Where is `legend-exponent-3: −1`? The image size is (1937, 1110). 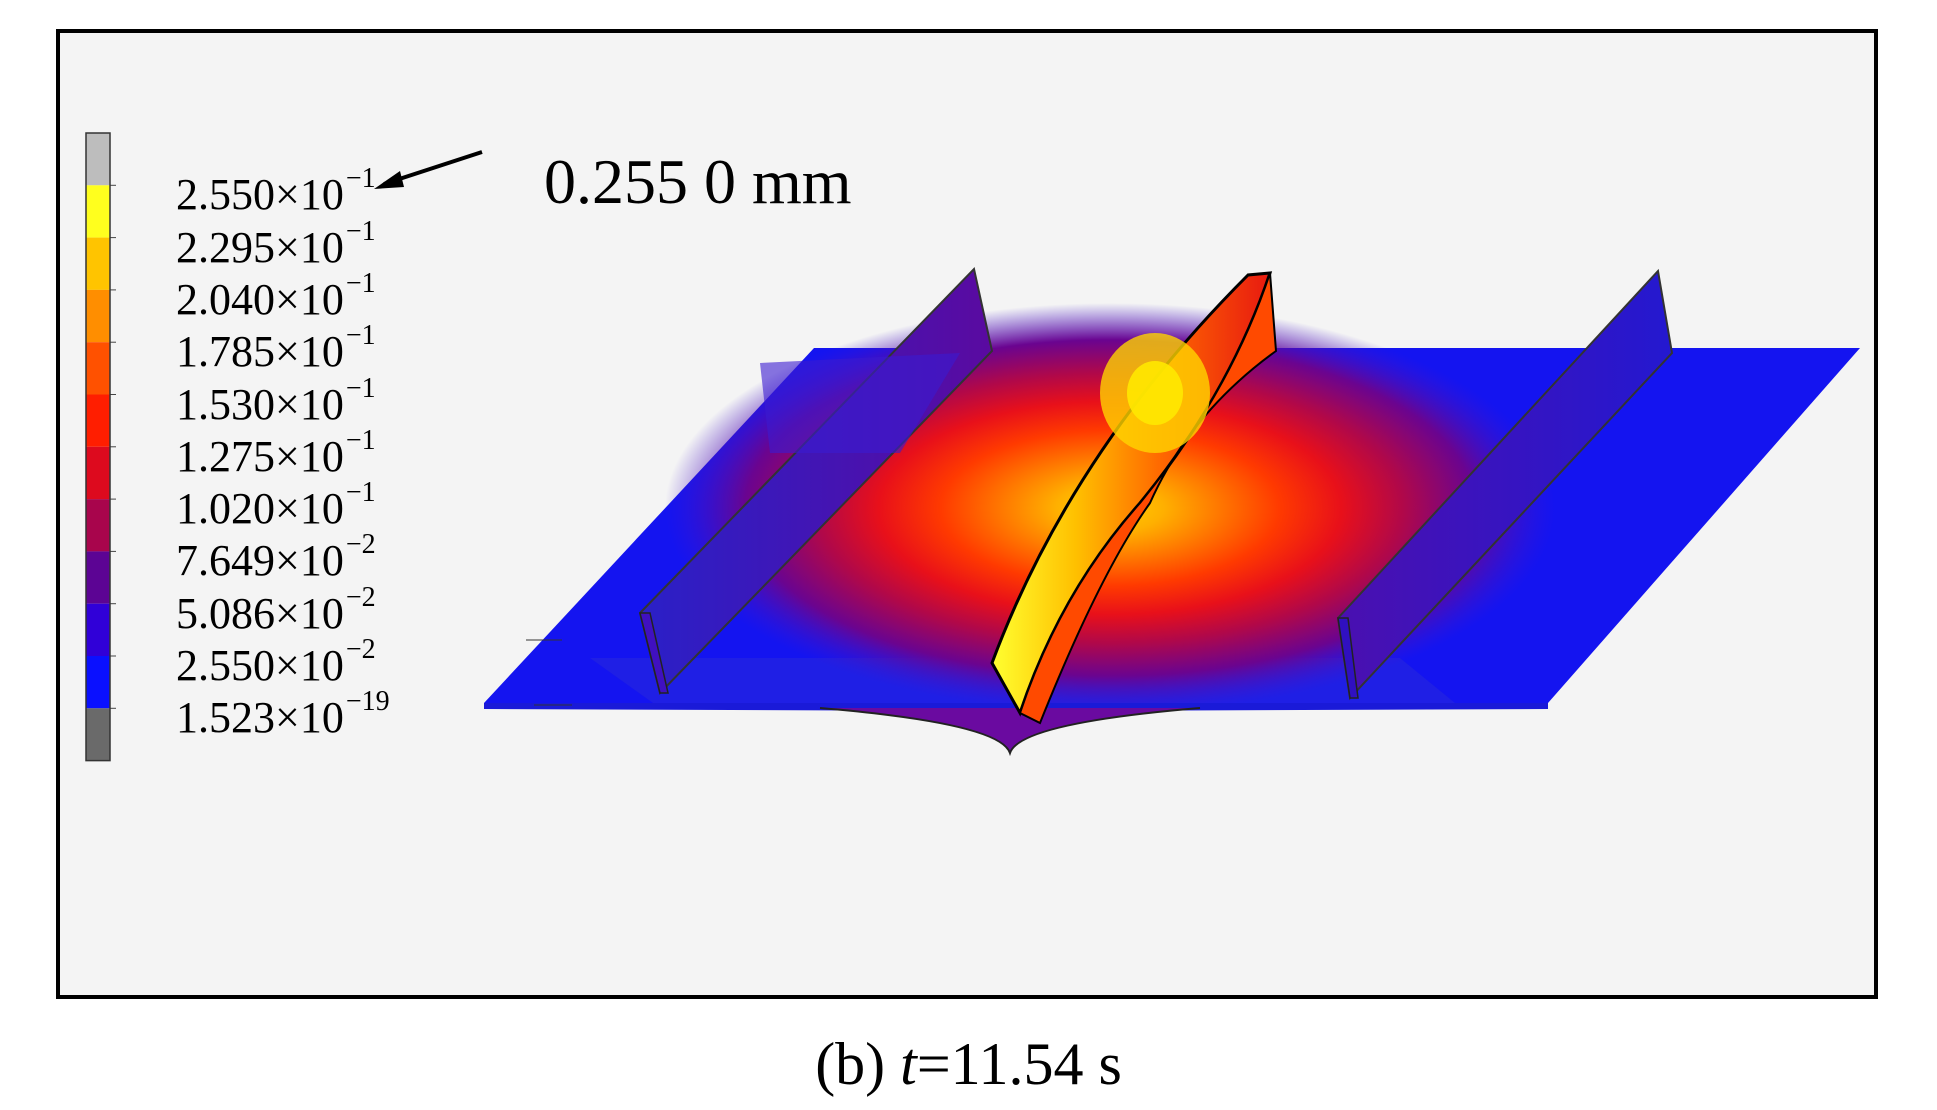
legend-exponent-3: −1 is located at coordinates (360, 336).